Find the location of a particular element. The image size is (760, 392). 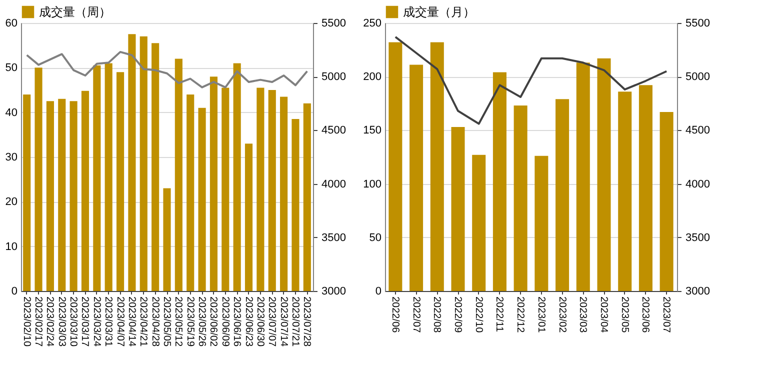

x-tick-label: 2023/07/07 is located at coordinates (272, 321).